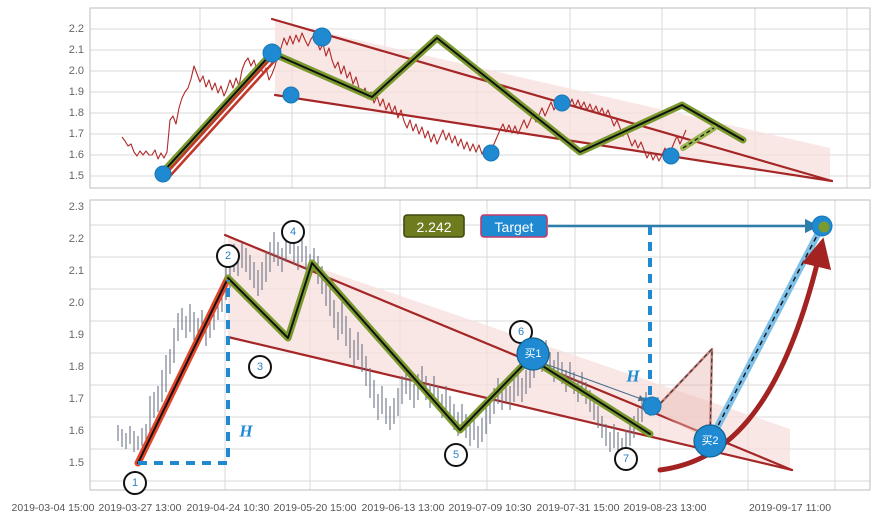 The width and height of the screenshot is (875, 520). What do you see at coordinates (76, 92) in the screenshot?
I see `upper-ytick: 1.9` at bounding box center [76, 92].